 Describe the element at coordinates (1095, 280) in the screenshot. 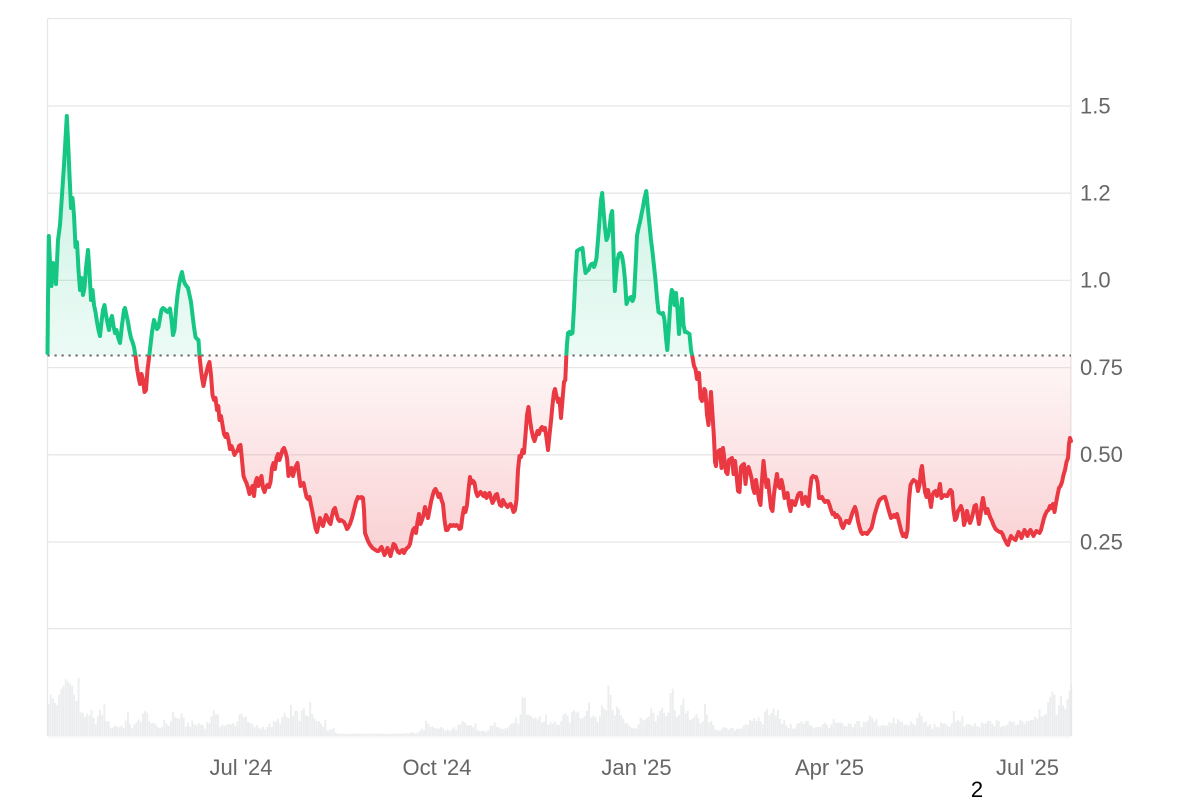

I see `svg-text: 1.0` at that location.